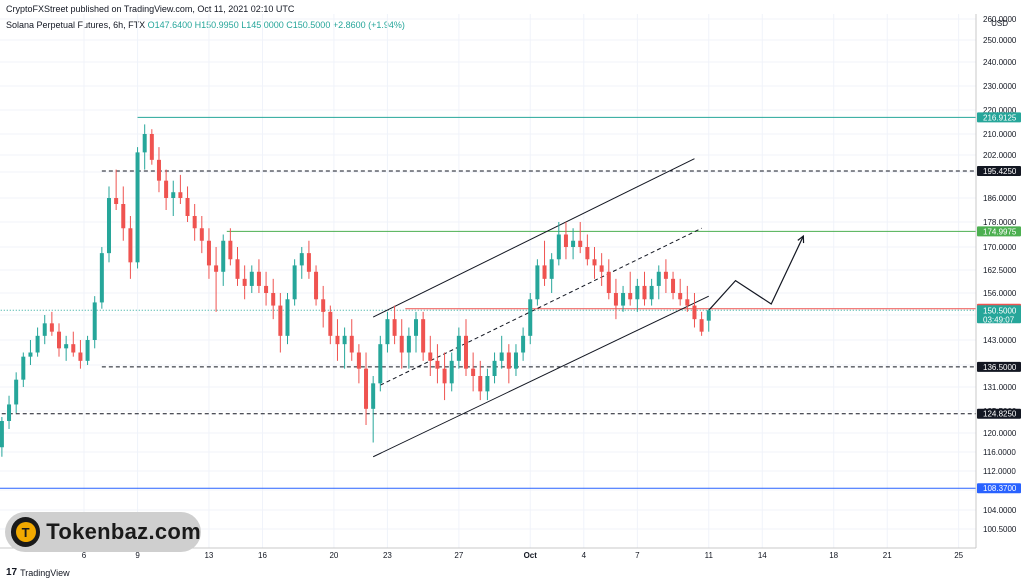 The height and width of the screenshot is (582, 1024). What do you see at coordinates (1000, 529) in the screenshot?
I see `y-tick-label: 100.5000` at bounding box center [1000, 529].